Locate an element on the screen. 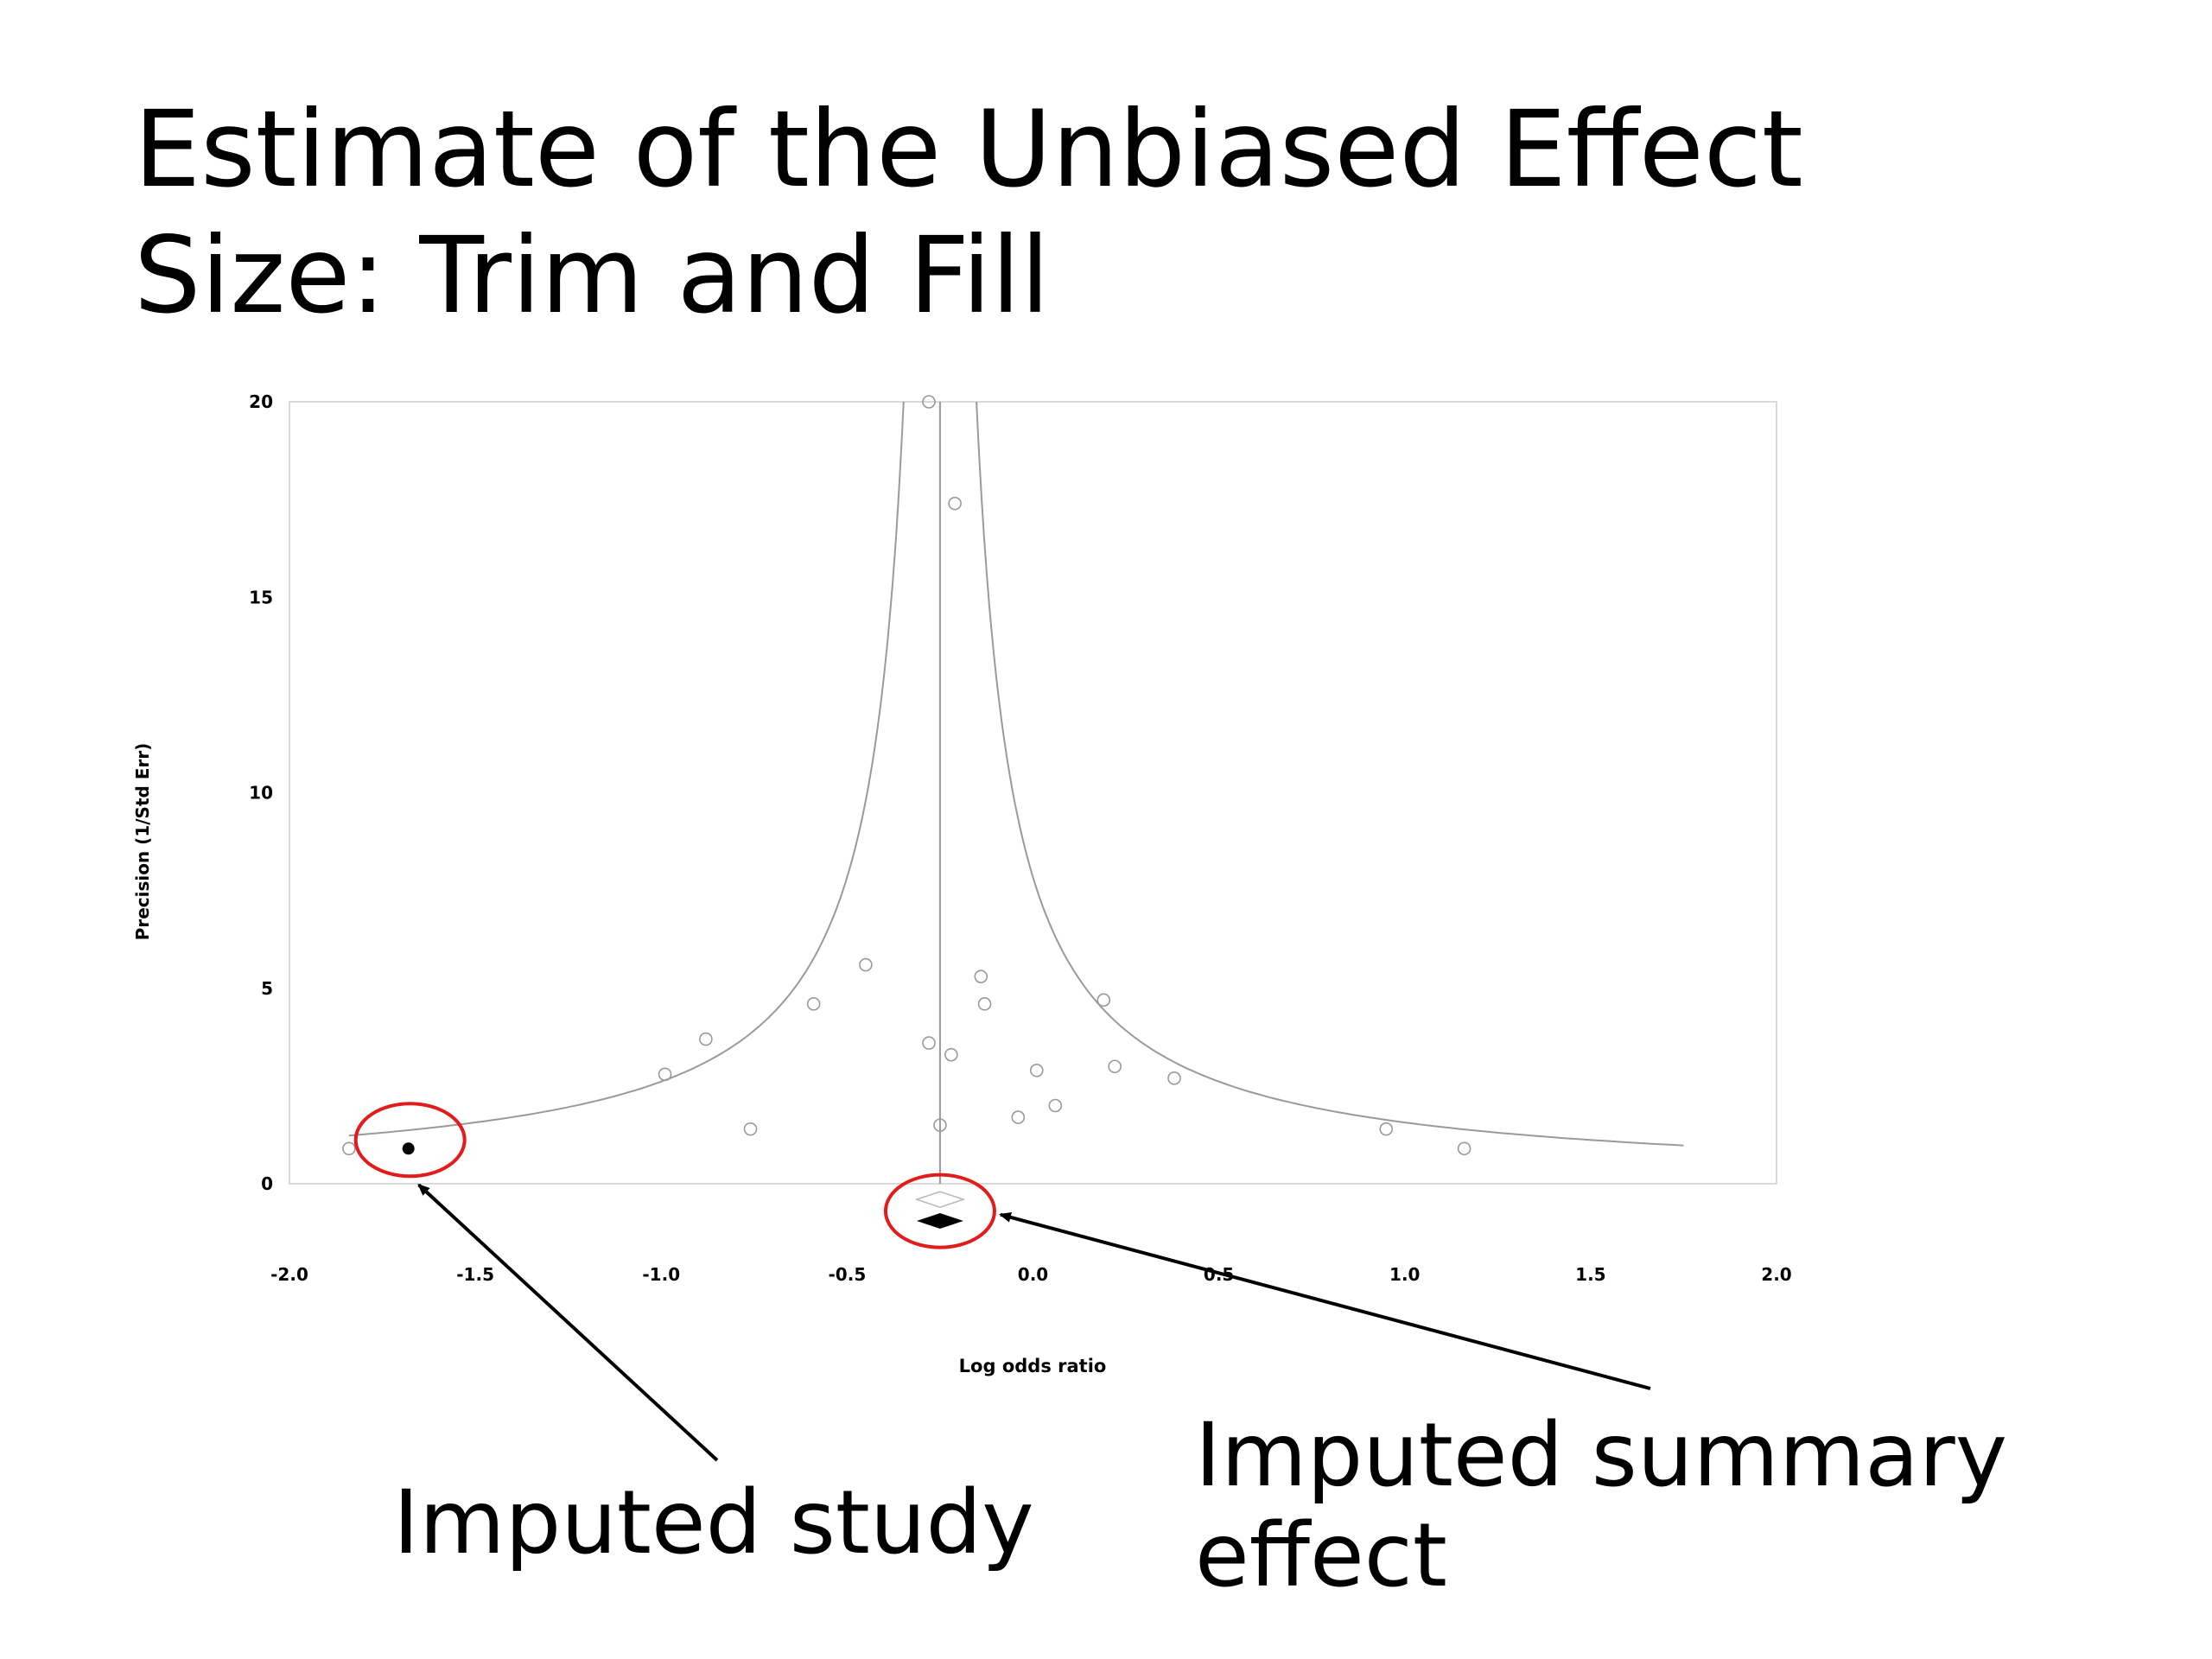 The width and height of the screenshot is (2212, 1659). x-tick-label: 1.5 is located at coordinates (1590, 1274).